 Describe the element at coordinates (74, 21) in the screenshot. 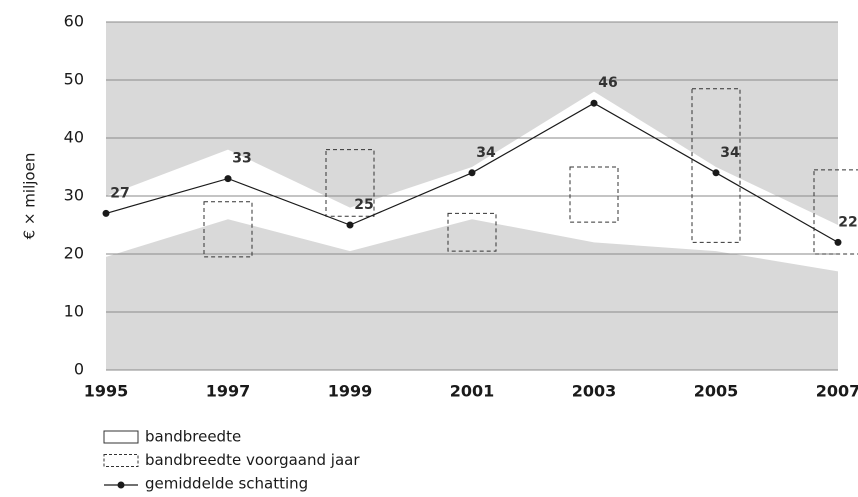

I see `y-tick-label: 60` at that location.